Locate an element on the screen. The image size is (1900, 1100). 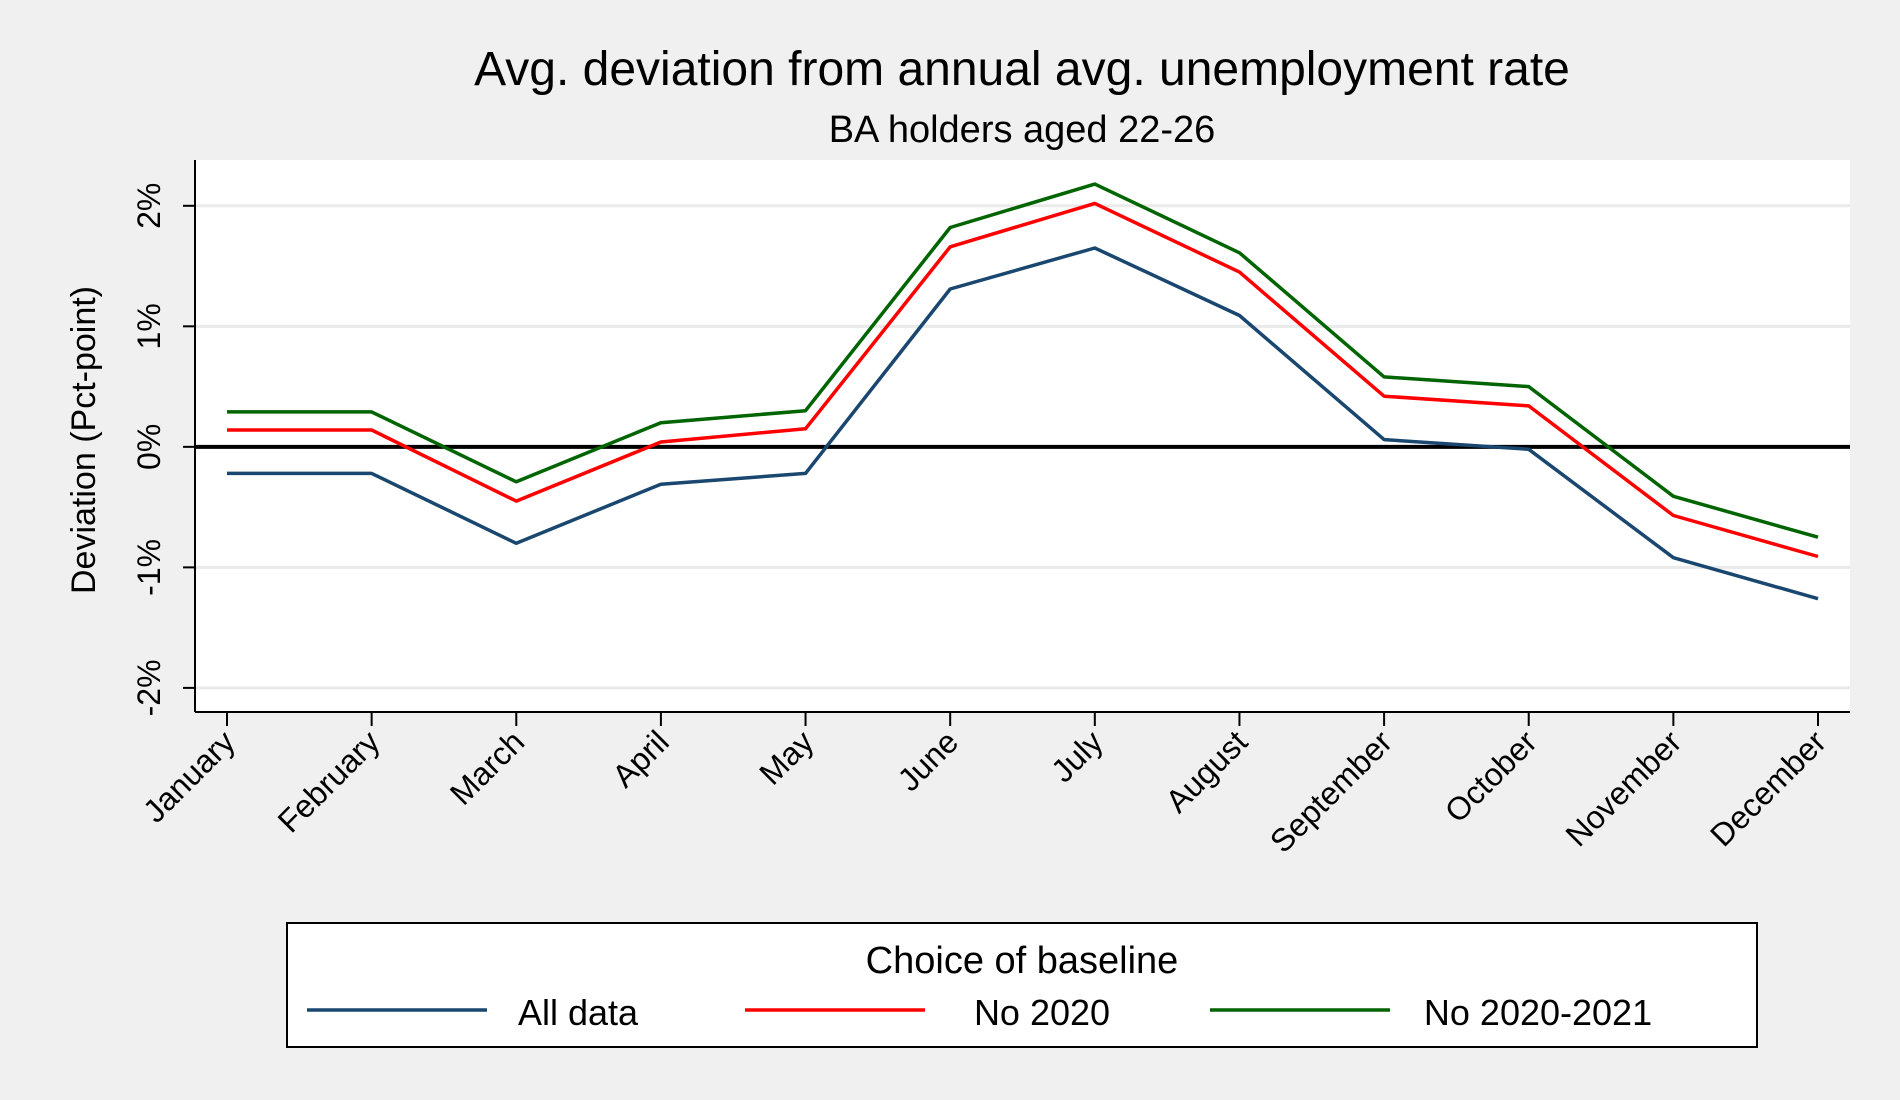
legend-box is located at coordinates (1022, 985).